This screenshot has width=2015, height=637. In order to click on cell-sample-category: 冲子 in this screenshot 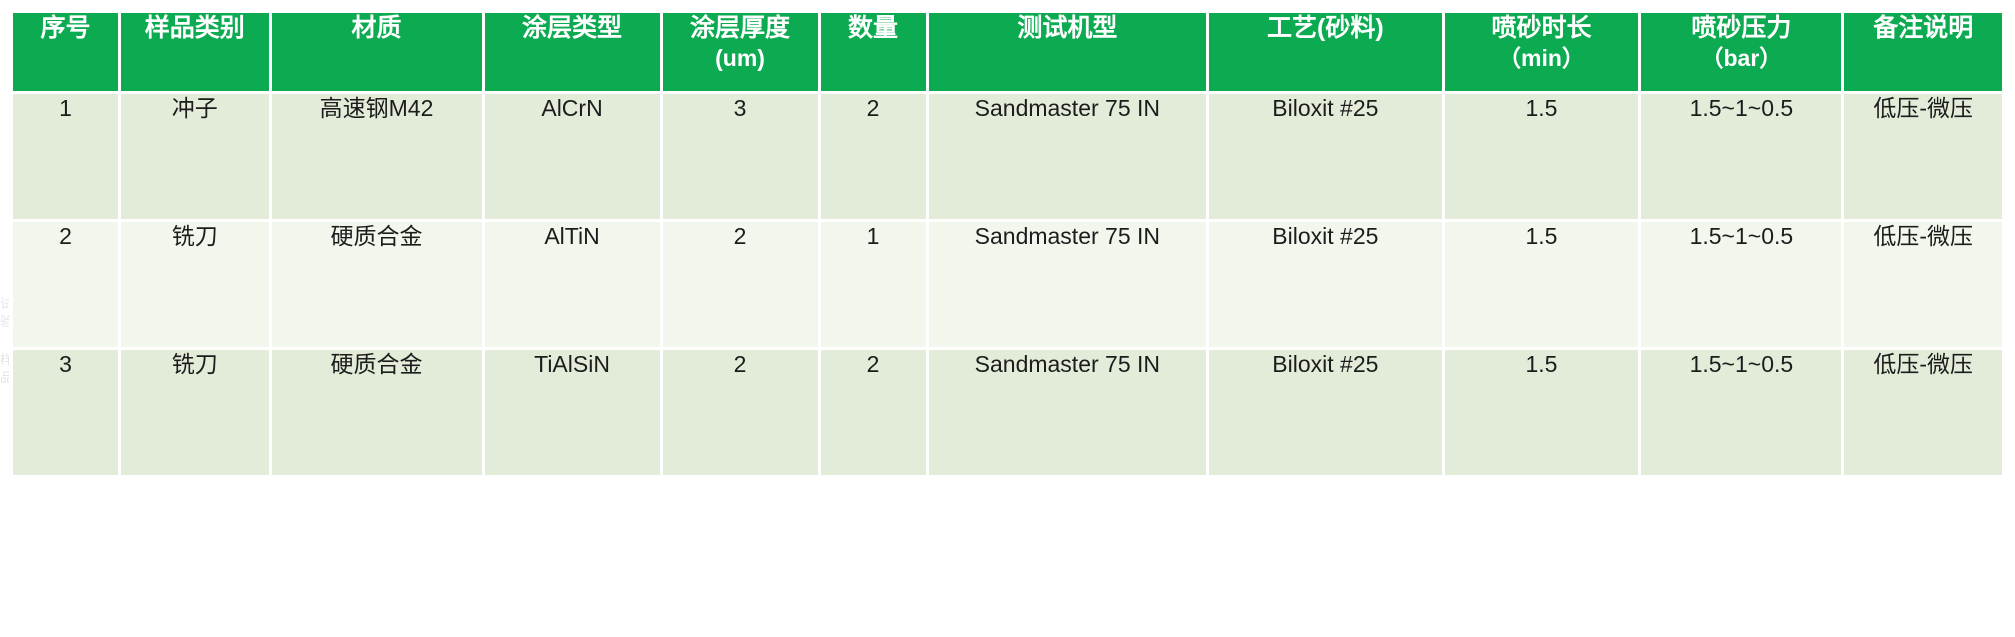, I will do `click(195, 156)`.